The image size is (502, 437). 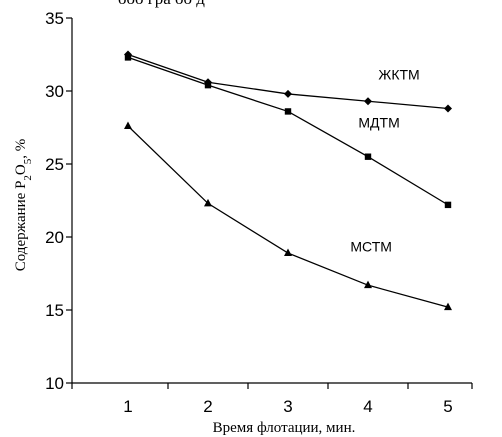 What do you see at coordinates (127, 406) in the screenshot?
I see `x-tick-label: 1` at bounding box center [127, 406].